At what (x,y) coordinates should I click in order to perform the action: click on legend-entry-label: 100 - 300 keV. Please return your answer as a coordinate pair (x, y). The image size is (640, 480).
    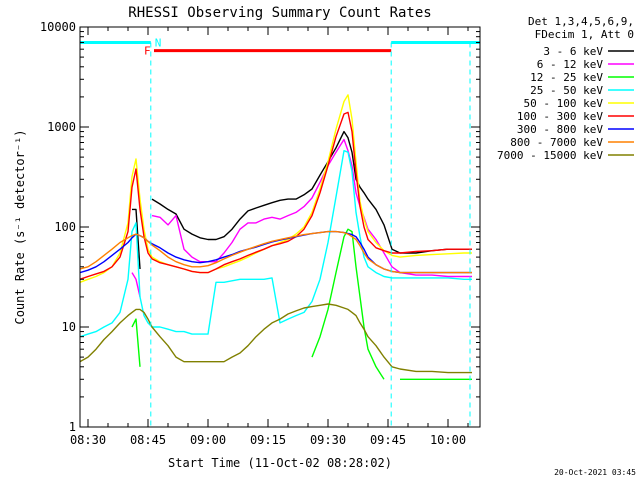
    Looking at the image, I should click on (560, 116).